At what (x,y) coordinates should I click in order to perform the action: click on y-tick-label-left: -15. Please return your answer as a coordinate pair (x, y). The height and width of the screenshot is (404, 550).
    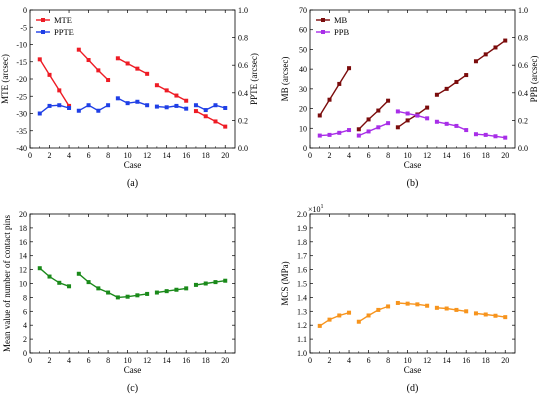
    Looking at the image, I should click on (21, 62).